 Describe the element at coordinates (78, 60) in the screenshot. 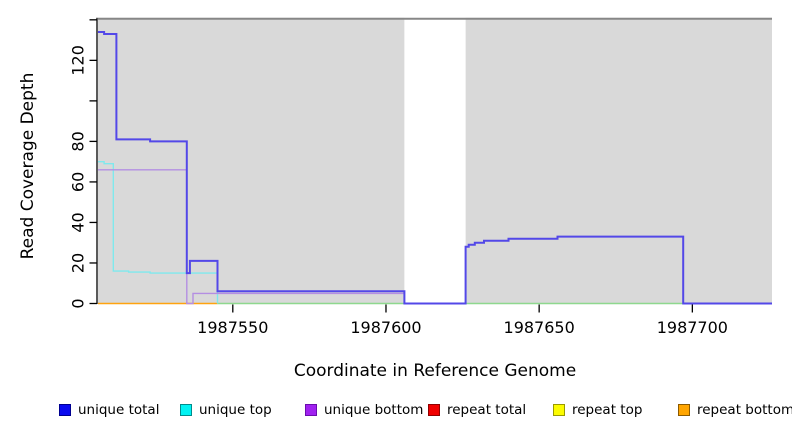

I see `y-tick-label: 120` at that location.